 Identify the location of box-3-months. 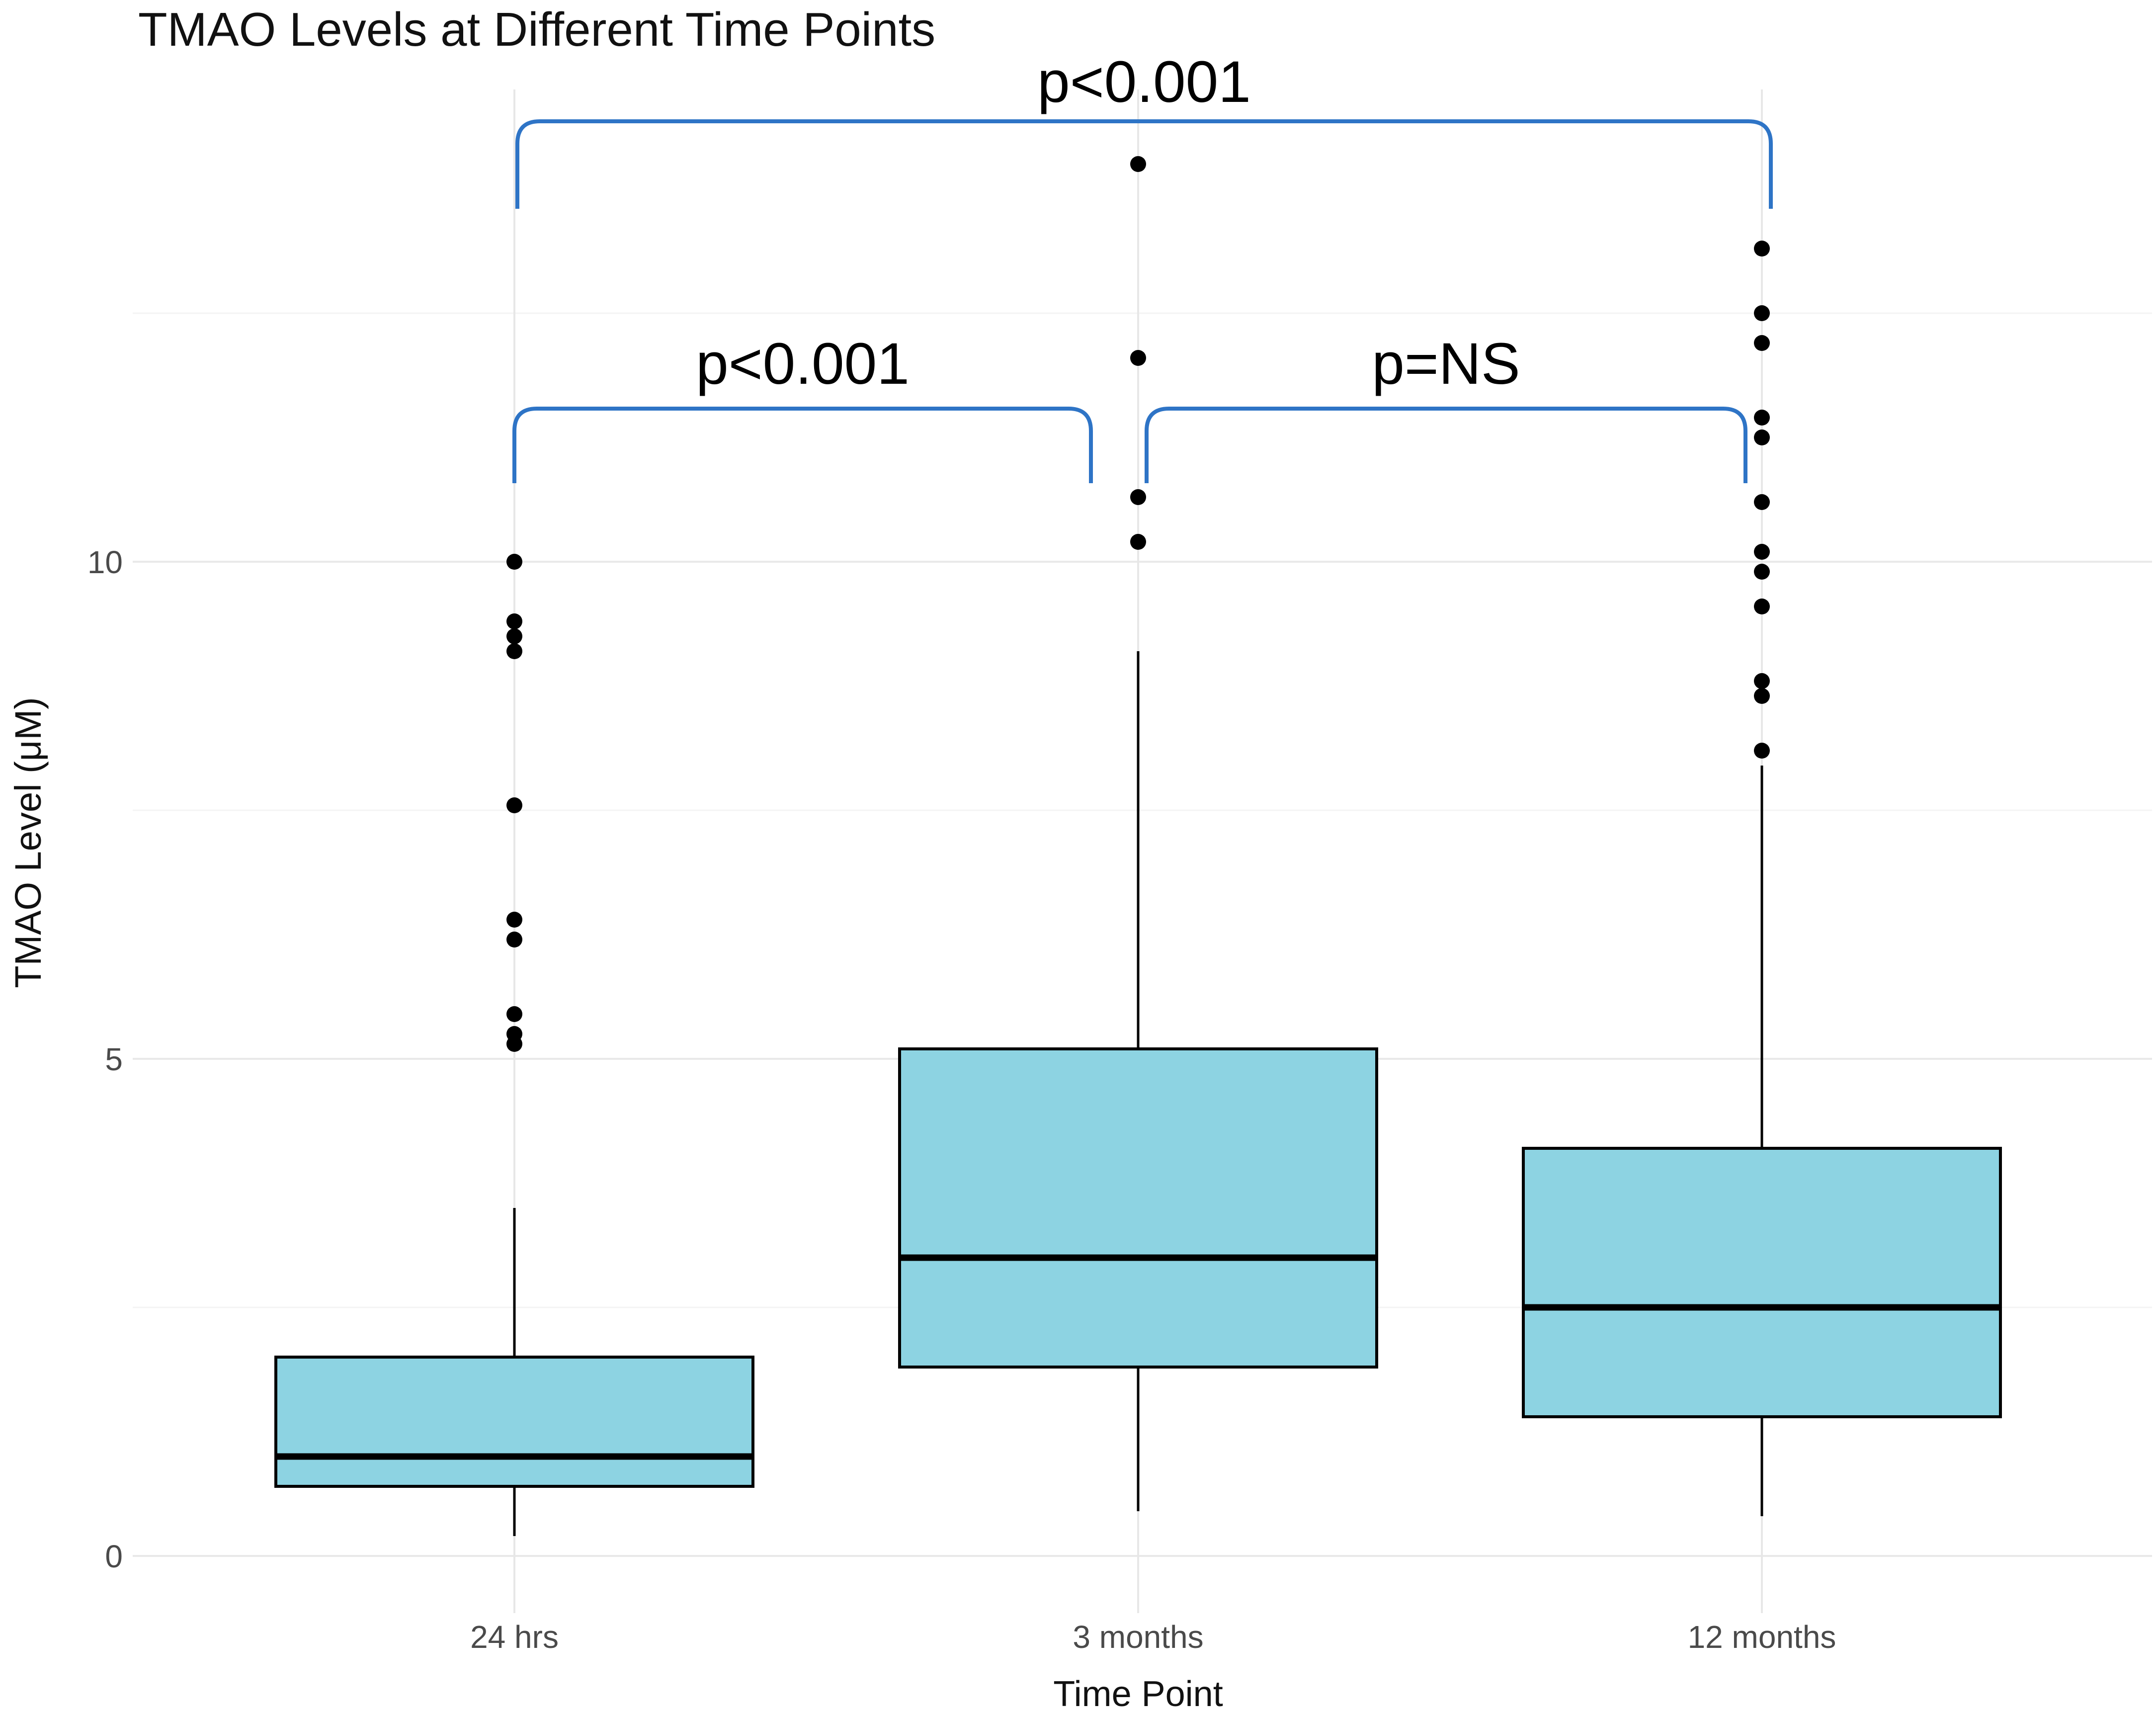
(1138, 1208).